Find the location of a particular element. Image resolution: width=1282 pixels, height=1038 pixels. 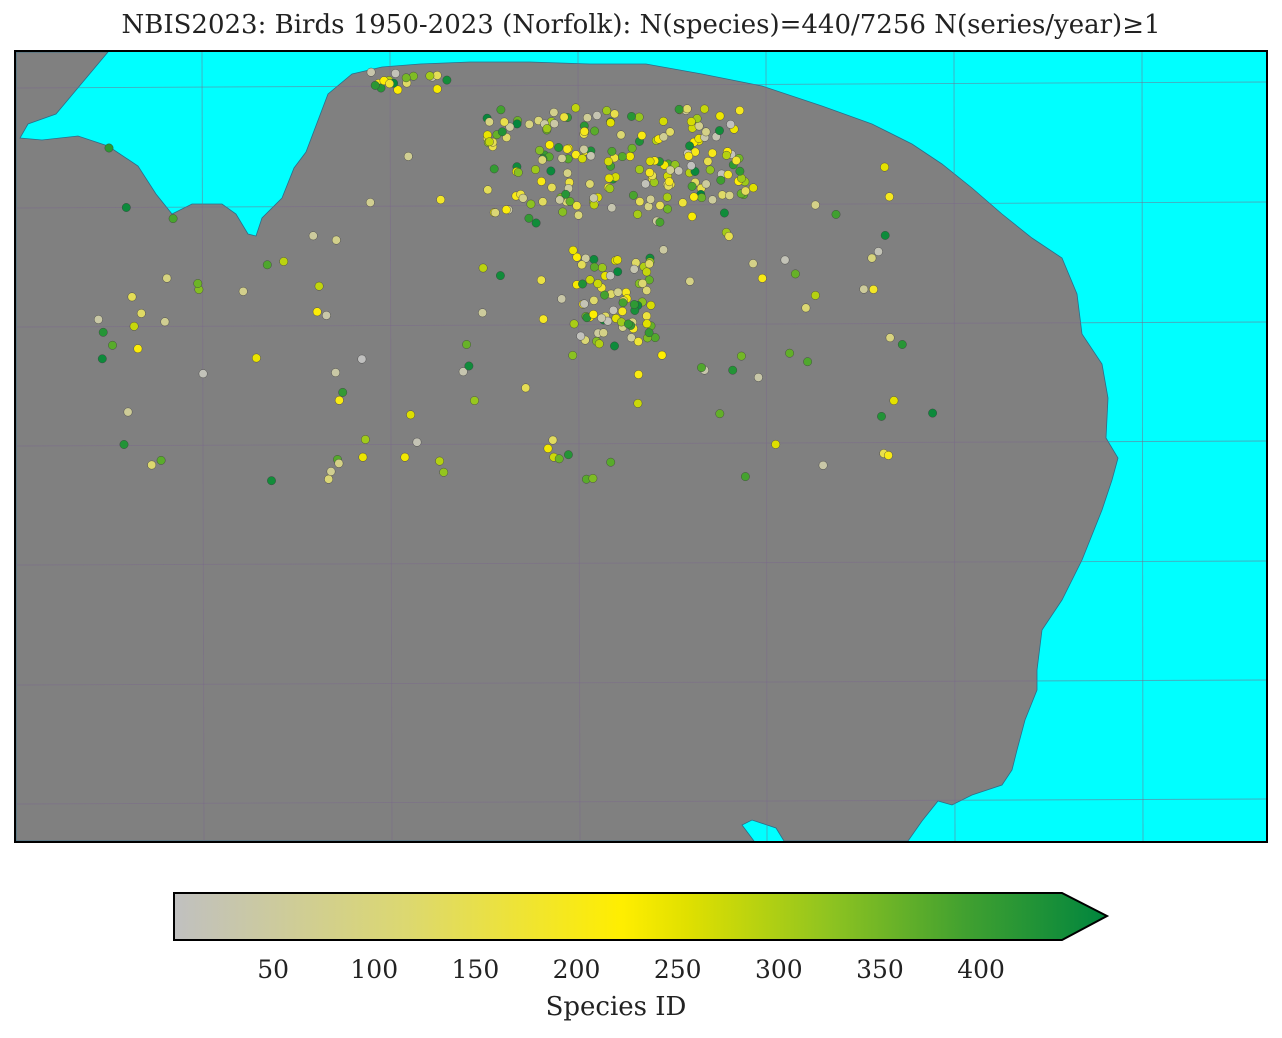

colorbar-graphic is located at coordinates (641, 916).